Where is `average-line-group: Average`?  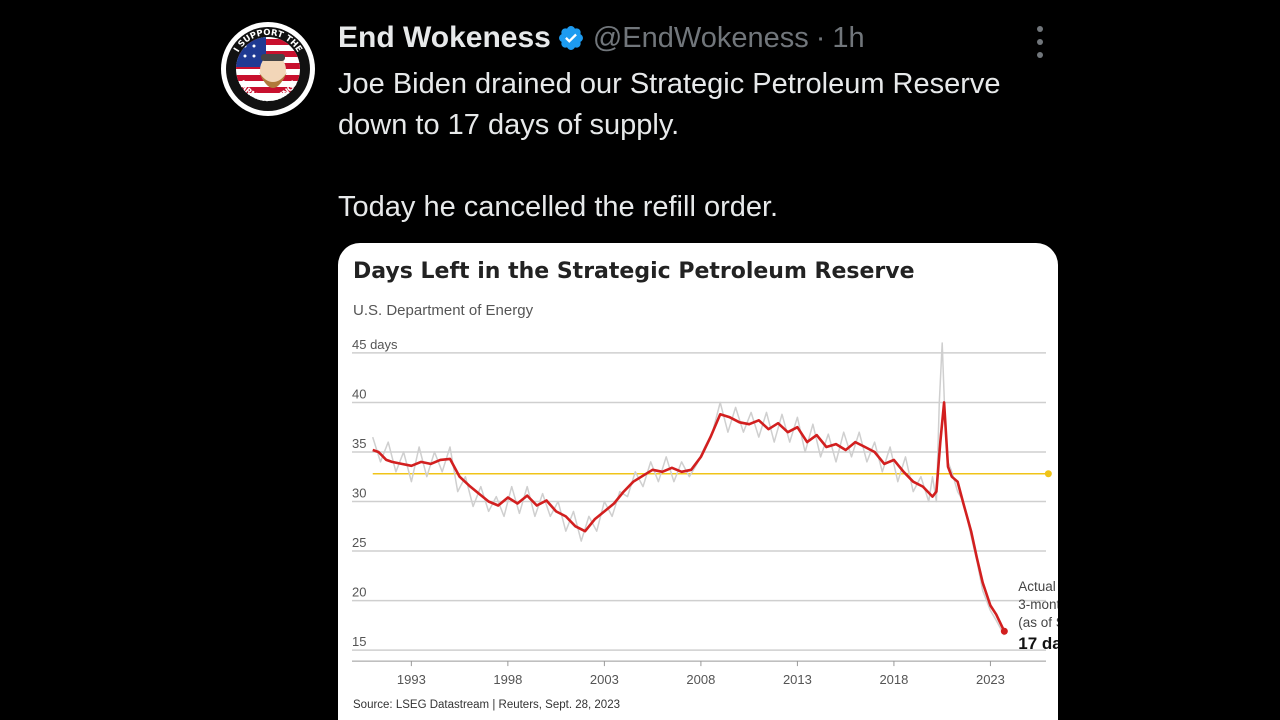 average-line-group: Average is located at coordinates (712, 474).